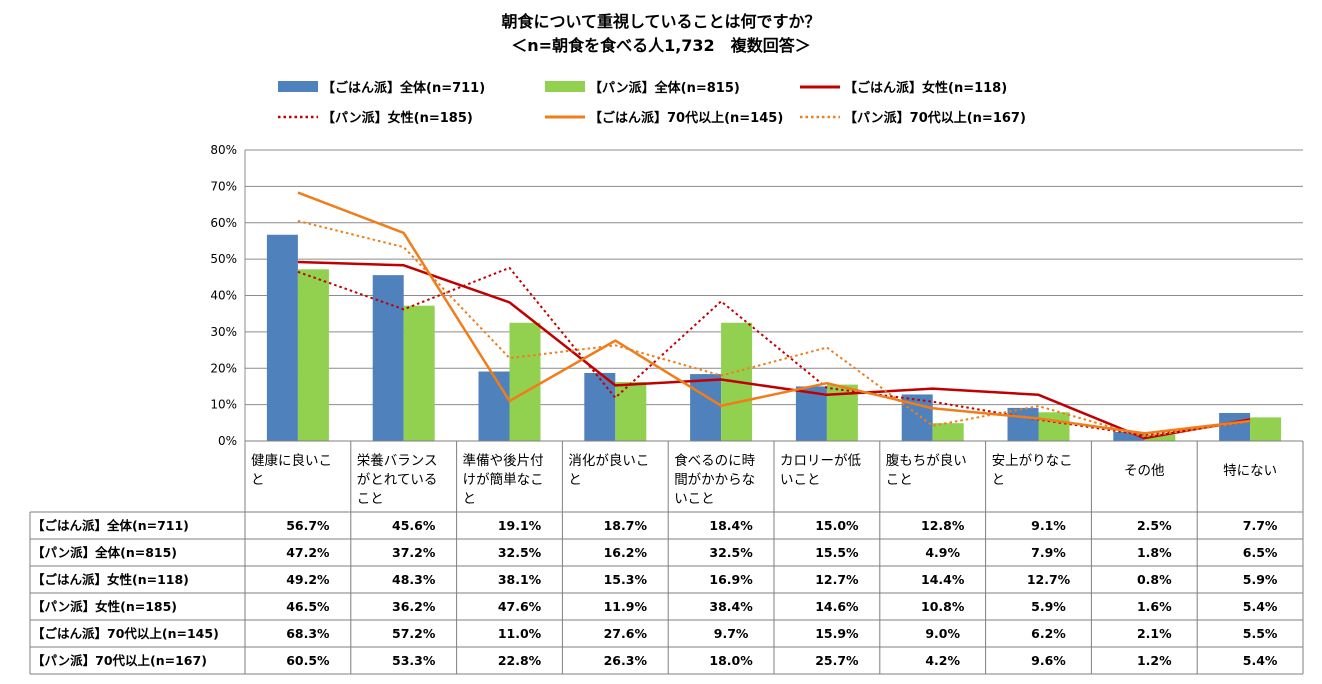 The image size is (1322, 684). Describe the element at coordinates (820, 461) in the screenshot. I see `category-label: カロリーが低` at that location.